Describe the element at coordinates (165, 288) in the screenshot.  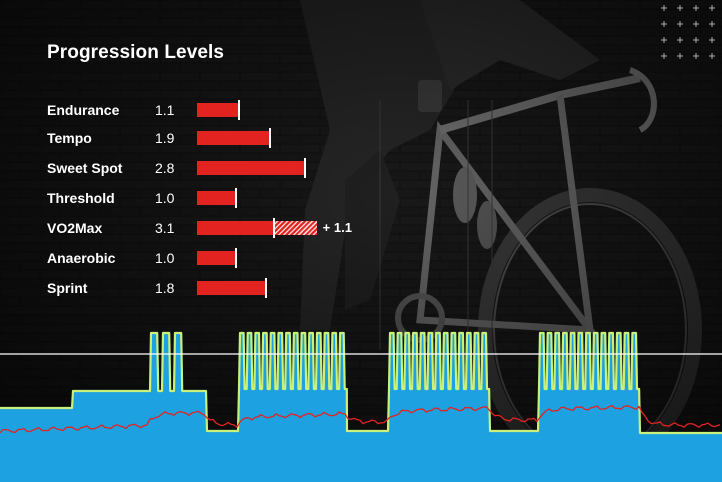
I see `level-value: 1.8` at that location.